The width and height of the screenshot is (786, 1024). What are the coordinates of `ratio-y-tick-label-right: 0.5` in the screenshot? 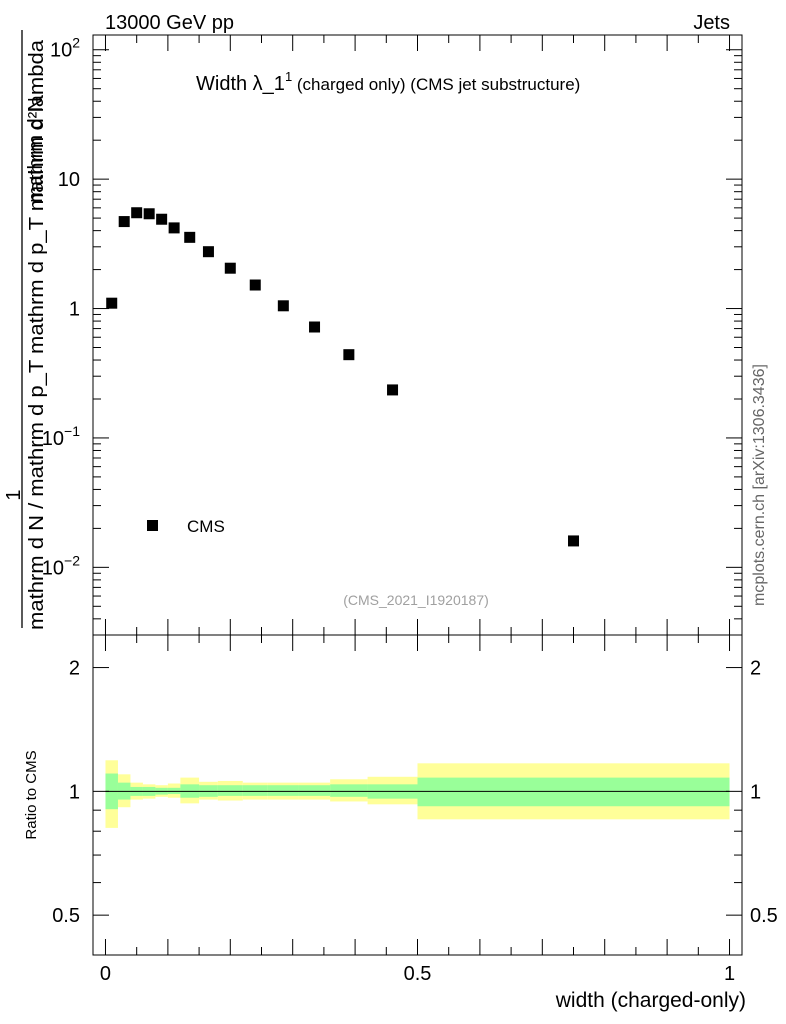 It's located at (764, 916).